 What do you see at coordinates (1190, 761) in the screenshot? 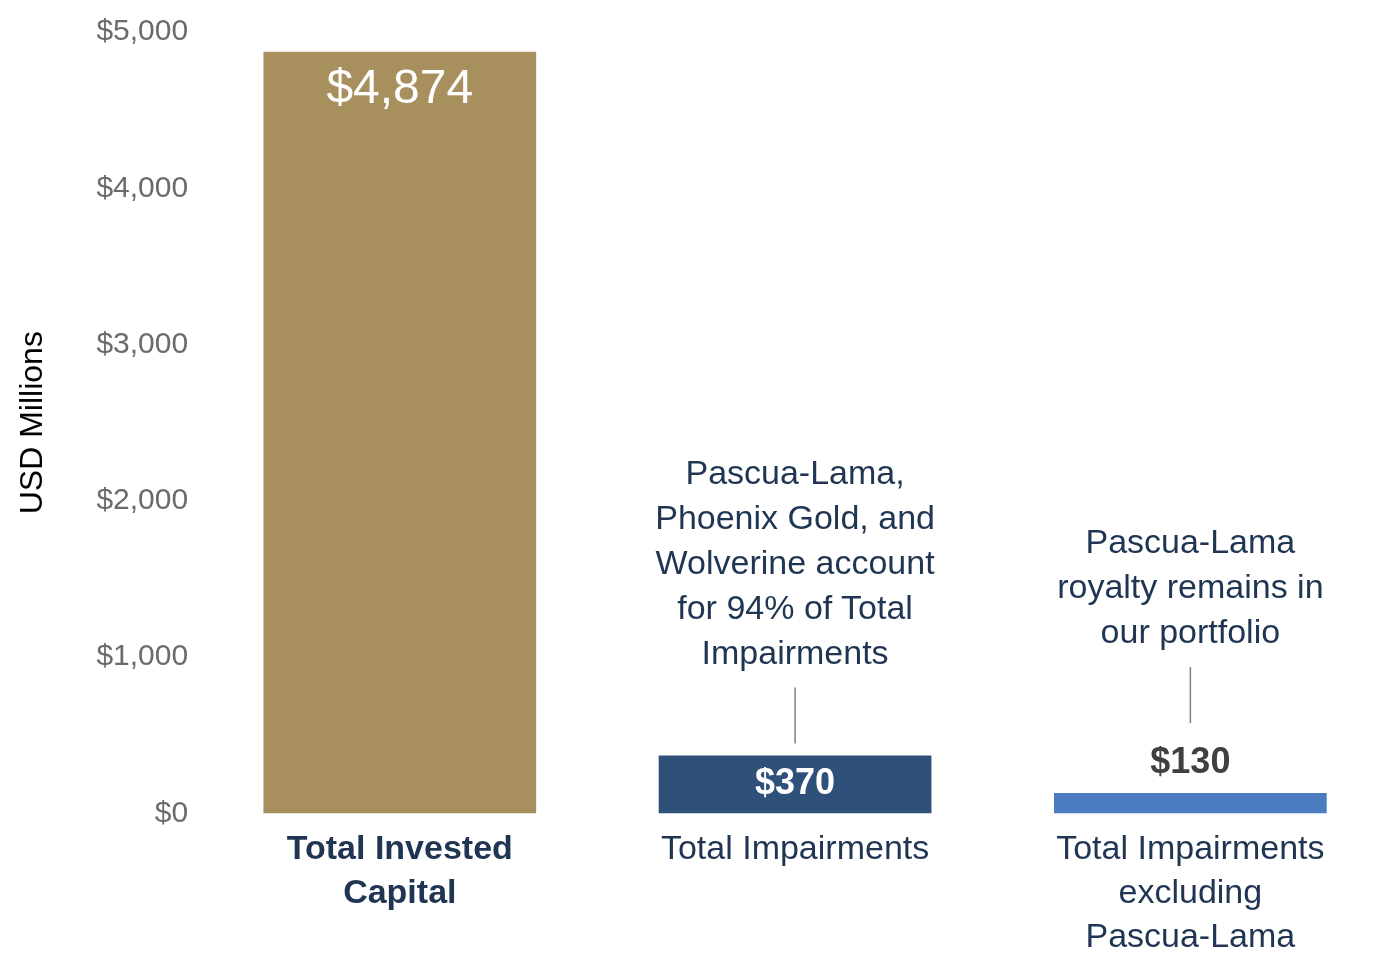
I see `data-label: $130` at bounding box center [1190, 761].